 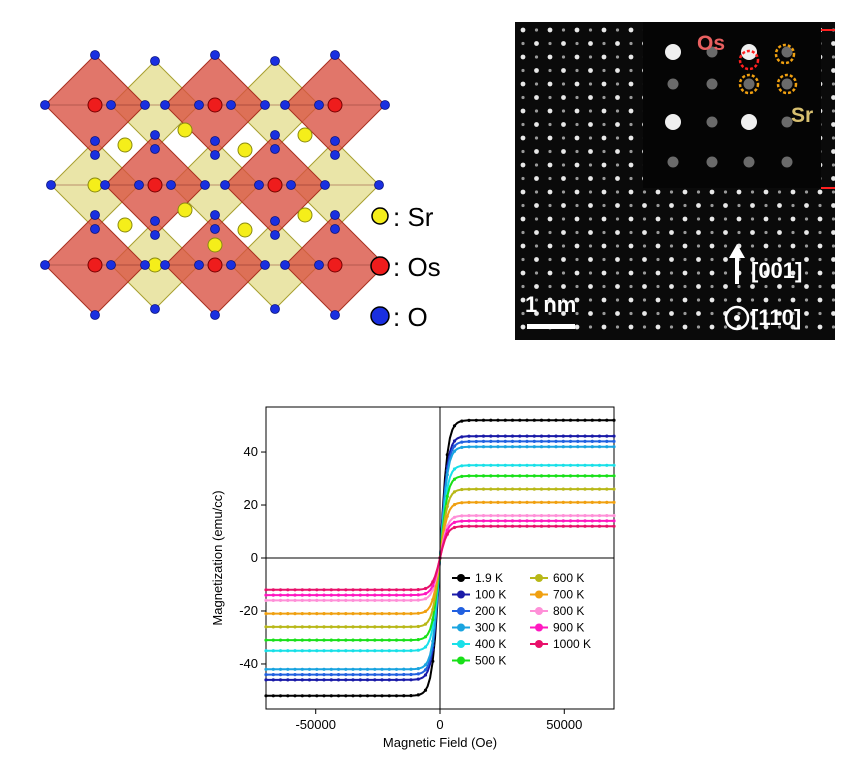 I want to click on sr-inset-label: Sr, so click(x=802, y=115).